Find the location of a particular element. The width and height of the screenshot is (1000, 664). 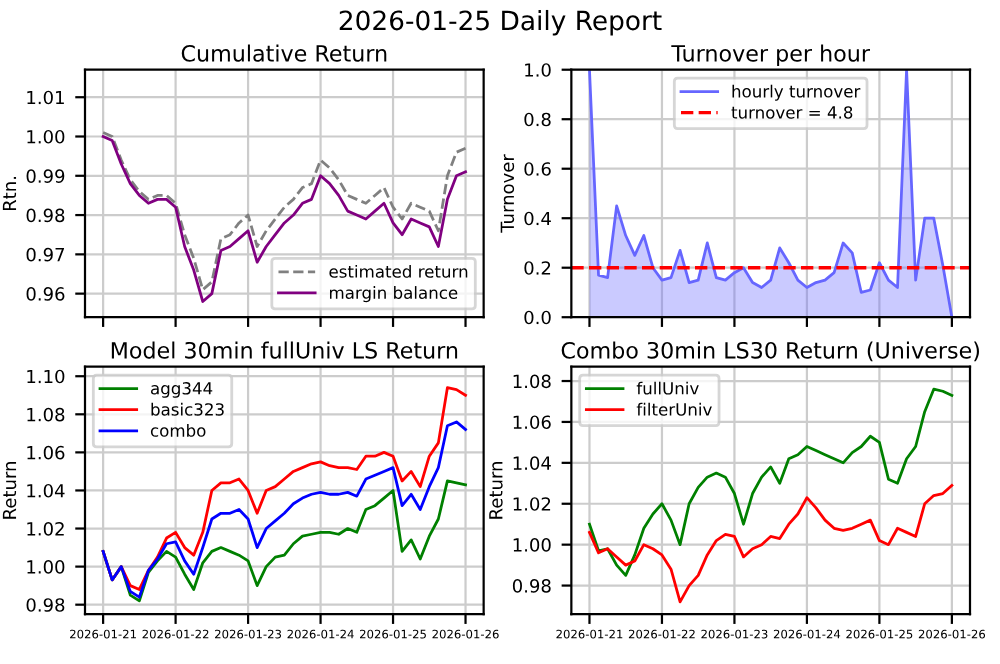

legend-label: fullUniv is located at coordinates (667, 388).